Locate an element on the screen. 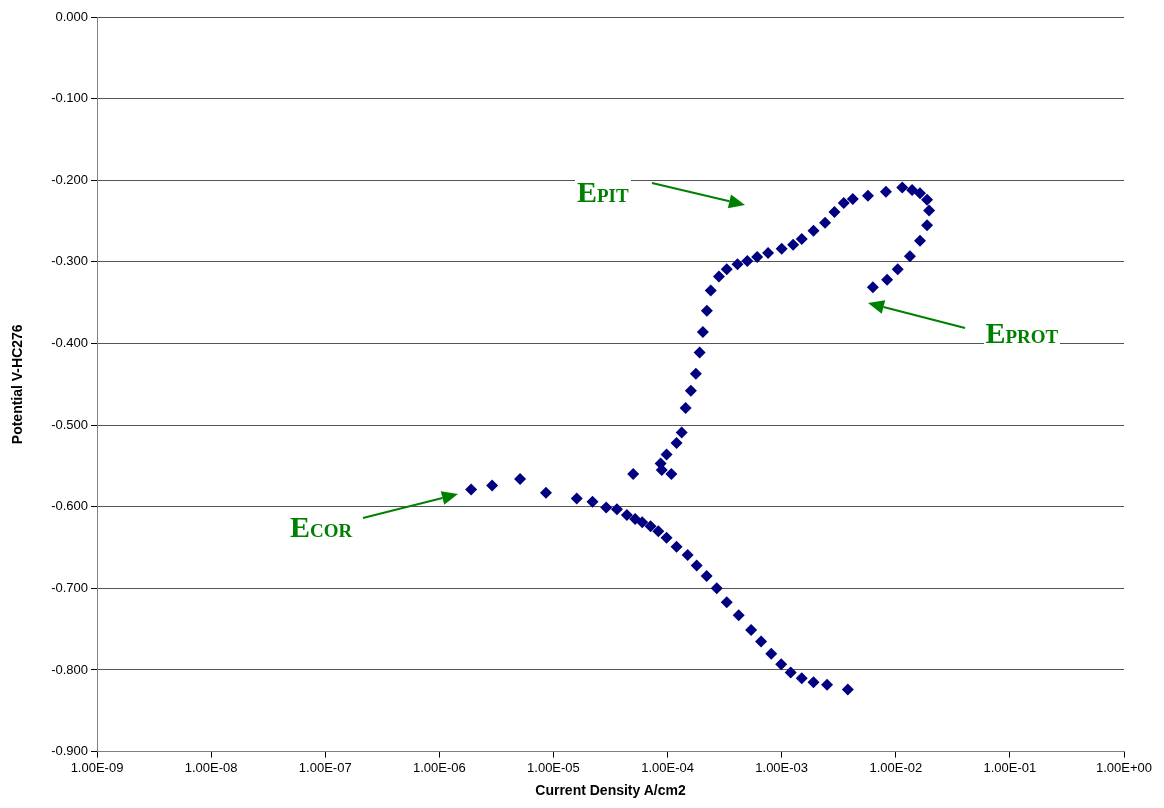  x-tick-label: 1.00E-01 is located at coordinates (1010, 767).